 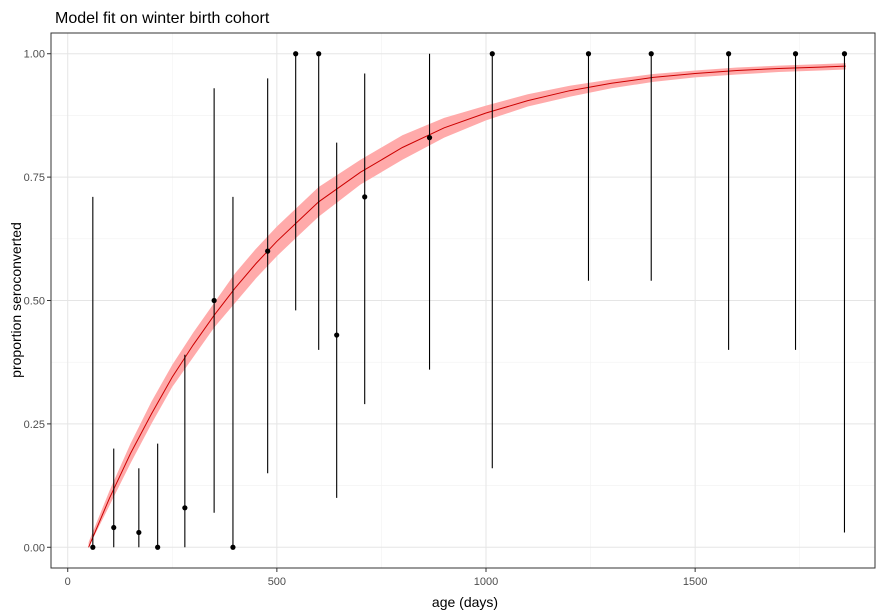 What do you see at coordinates (486, 582) in the screenshot?
I see `x-tick-label: 1000` at bounding box center [486, 582].